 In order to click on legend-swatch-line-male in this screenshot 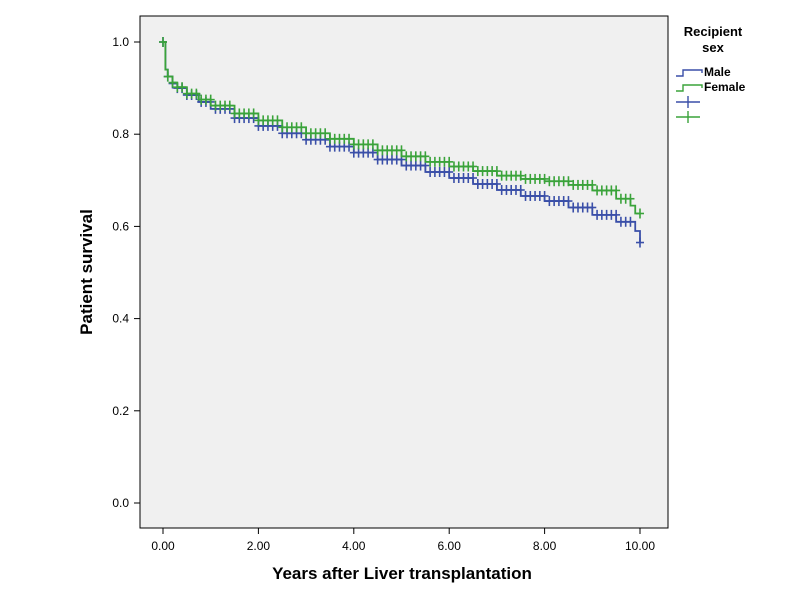, I will do `click(689, 73)`.